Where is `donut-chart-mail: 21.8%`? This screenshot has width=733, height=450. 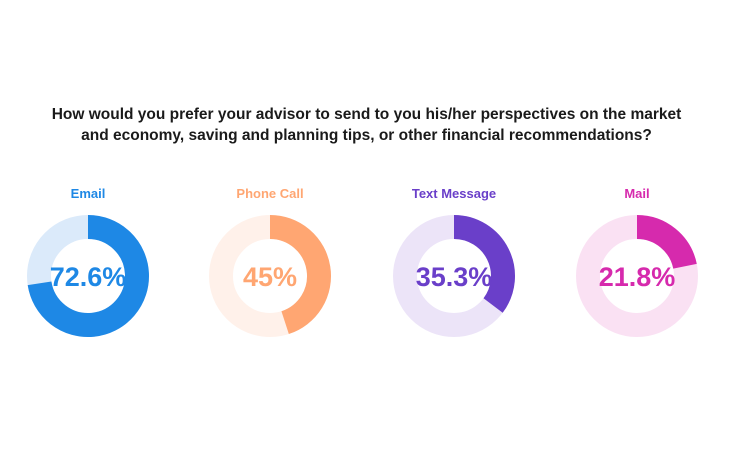
donut-chart-mail: 21.8% is located at coordinates (637, 276).